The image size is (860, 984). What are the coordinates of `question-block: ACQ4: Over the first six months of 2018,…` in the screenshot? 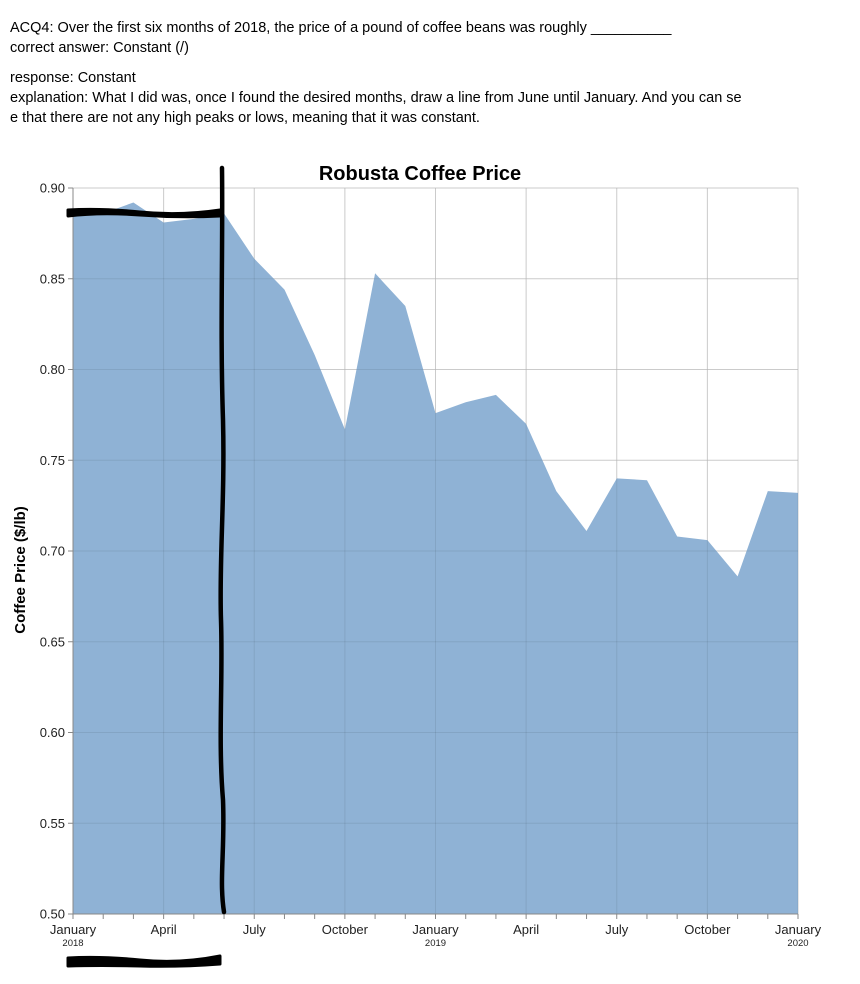 It's located at (430, 73).